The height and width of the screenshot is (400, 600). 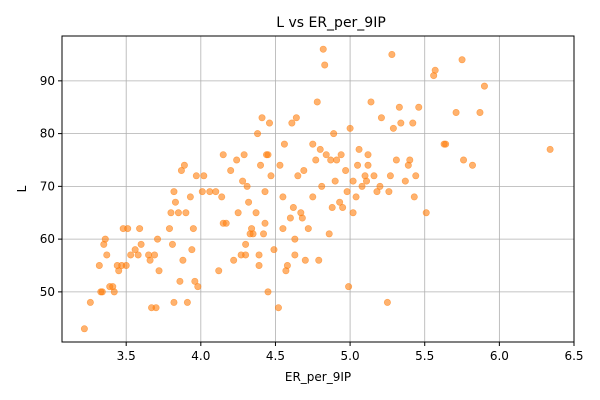 I want to click on x-tick-label: 6.5, so click(x=573, y=356).